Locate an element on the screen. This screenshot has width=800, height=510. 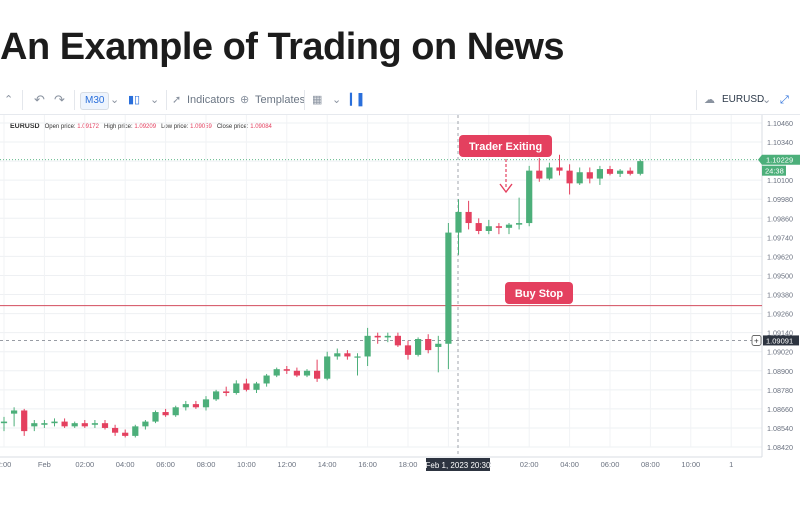
y-tick-label: 1.09380 is located at coordinates (780, 295).